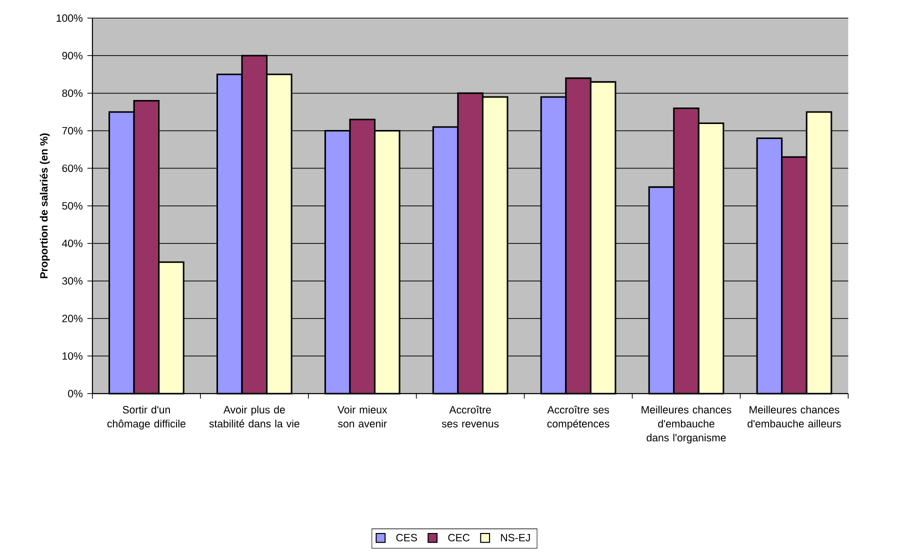  I want to click on y-tick-label: 80%, so click(72, 94).